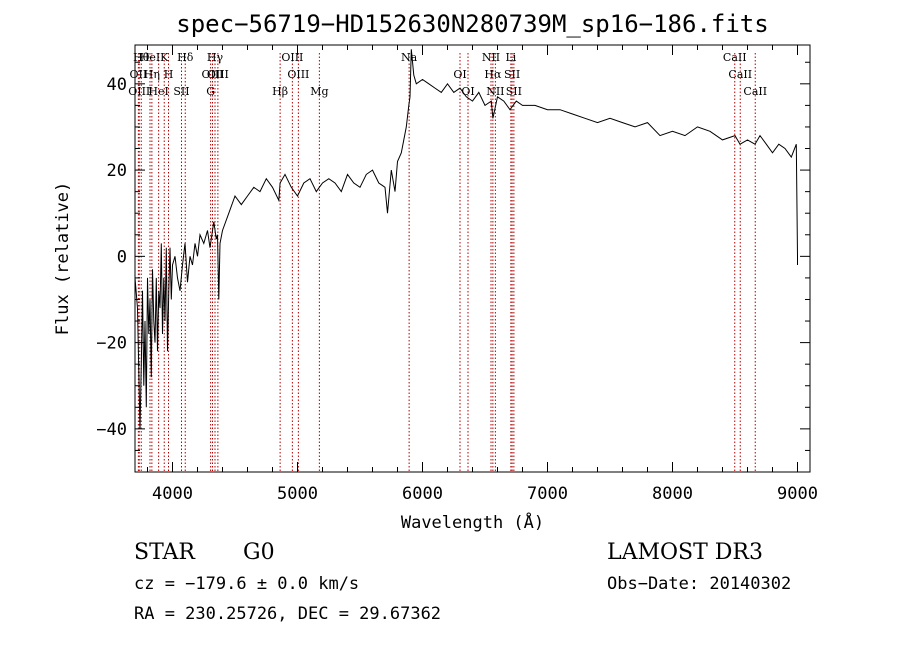  I want to click on x-tick-label: 6000, so click(422, 494).